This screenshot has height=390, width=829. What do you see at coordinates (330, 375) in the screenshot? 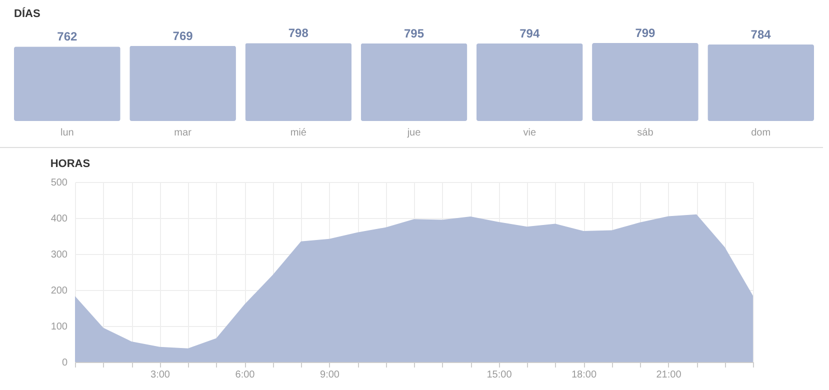
I see `x-tick-label: 9:00` at bounding box center [330, 375].